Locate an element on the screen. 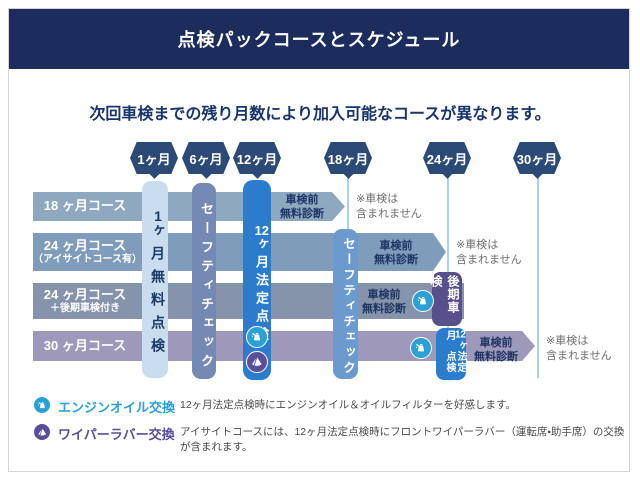  marker-label: 30ヶ月 is located at coordinates (537, 159).